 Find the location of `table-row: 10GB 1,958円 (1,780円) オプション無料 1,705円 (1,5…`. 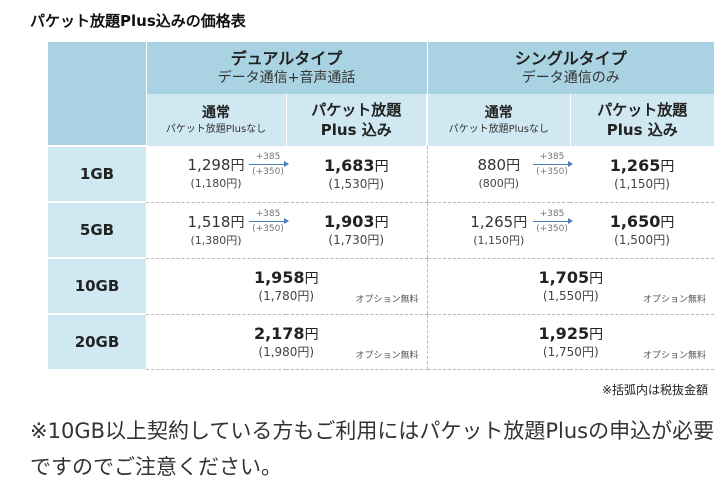

table-row: 10GB 1,958円 (1,780円) オプション無料 1,705円 (1,5… is located at coordinates (381, 286).